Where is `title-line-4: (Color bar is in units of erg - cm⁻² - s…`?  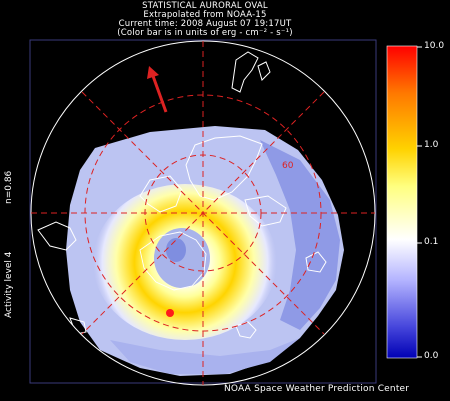
title-line-4: (Color bar is in units of erg - cm⁻² - s… is located at coordinates (205, 33).